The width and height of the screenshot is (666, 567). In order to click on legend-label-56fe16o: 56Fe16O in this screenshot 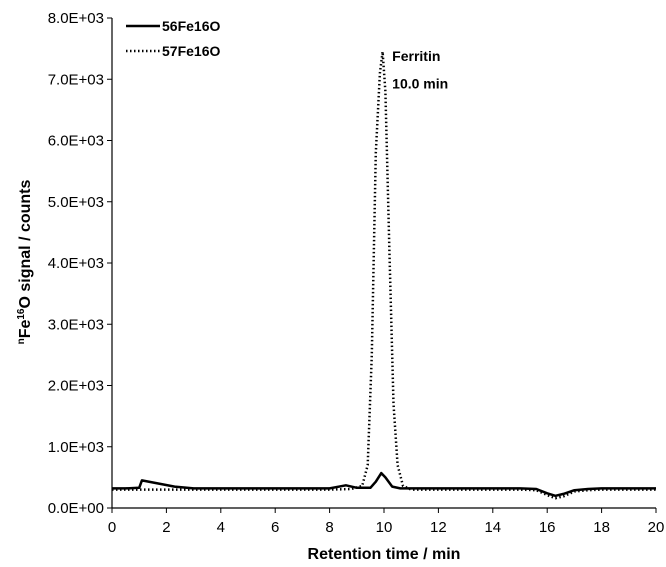, I will do `click(191, 26)`.